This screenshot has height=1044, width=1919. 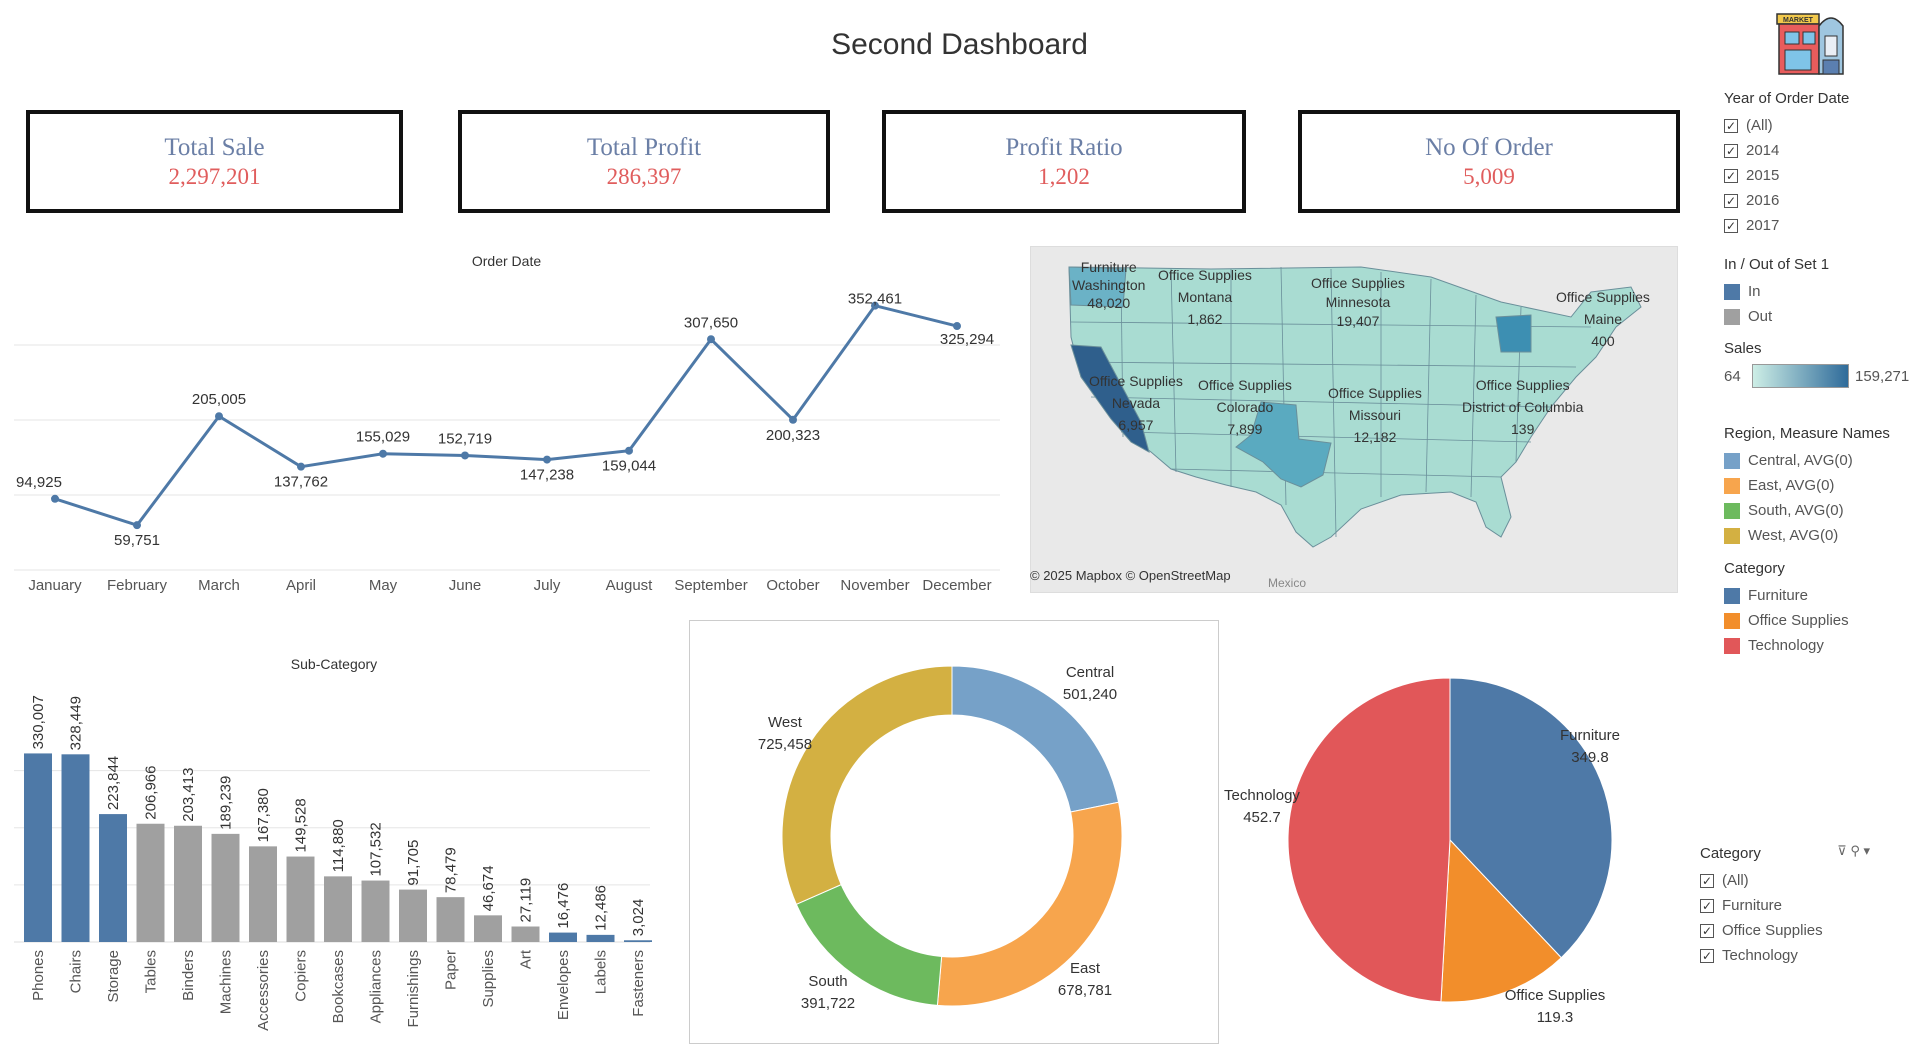 What do you see at coordinates (1090, 694) in the screenshot?
I see `donut-slice-value: 501,240` at bounding box center [1090, 694].